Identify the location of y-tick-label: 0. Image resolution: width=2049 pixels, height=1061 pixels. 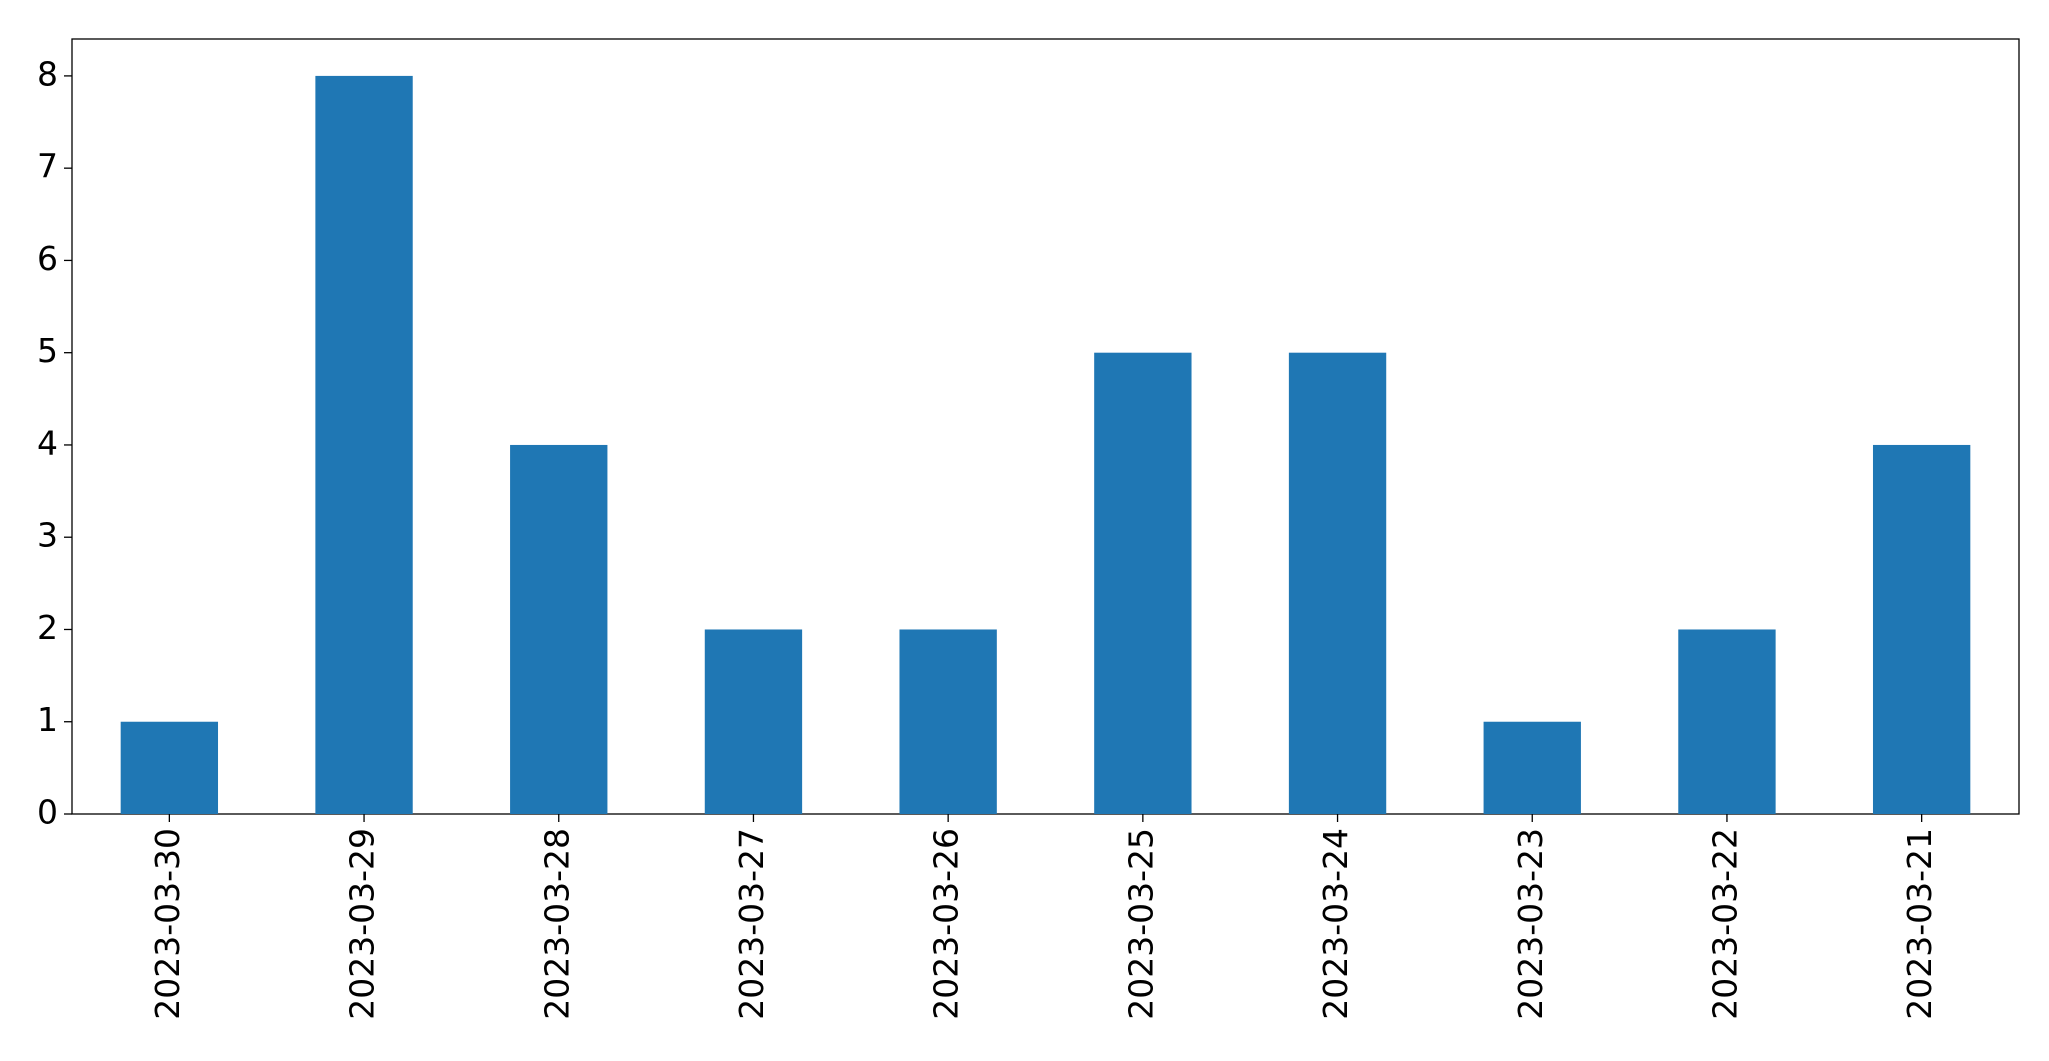
(47, 812).